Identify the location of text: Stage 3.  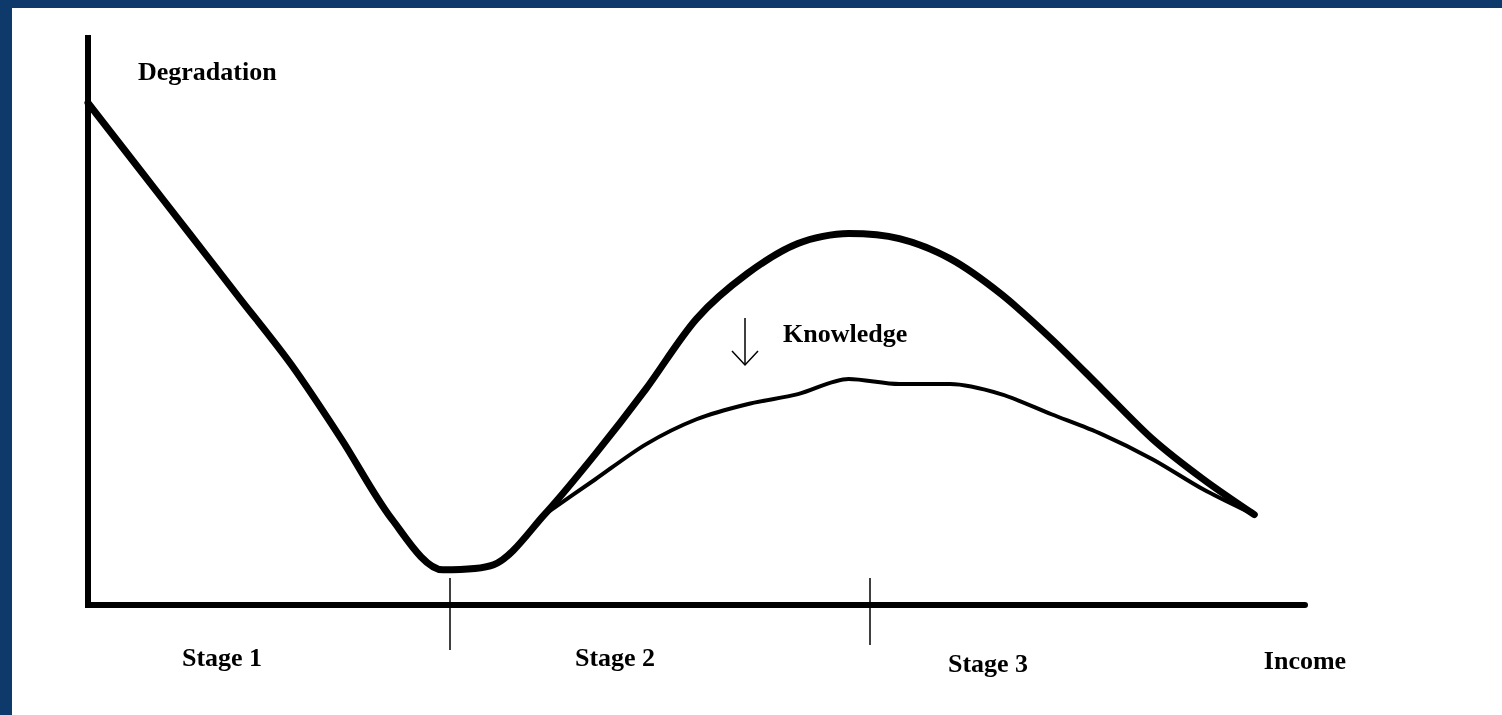
(988, 663).